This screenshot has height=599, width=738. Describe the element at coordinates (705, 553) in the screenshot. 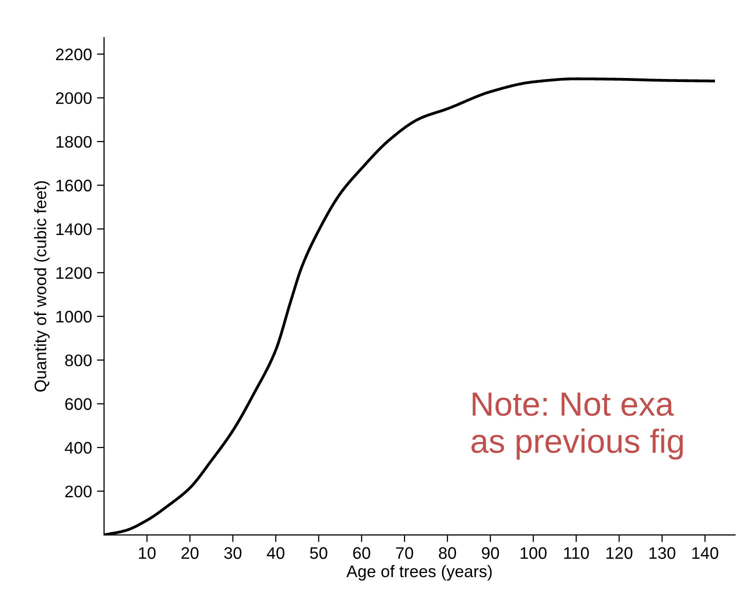

I see `x-tick-label: 140` at that location.